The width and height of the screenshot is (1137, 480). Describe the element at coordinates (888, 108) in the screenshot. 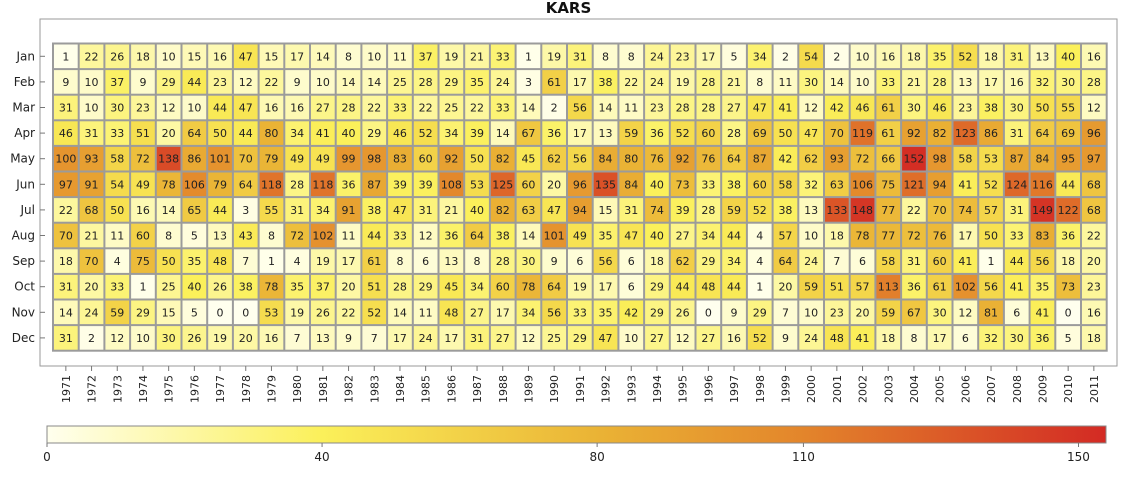

I see `cell-value-label: 61` at that location.